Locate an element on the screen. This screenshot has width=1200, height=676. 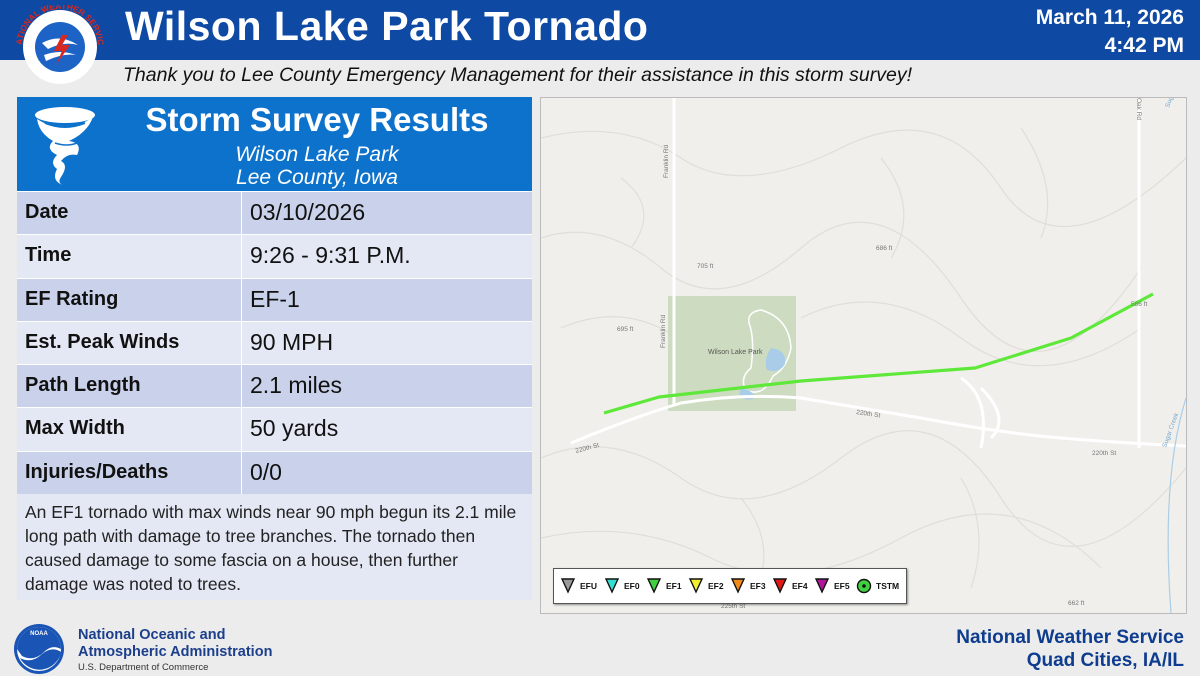
row-value: EF-1 is located at coordinates (275, 298).